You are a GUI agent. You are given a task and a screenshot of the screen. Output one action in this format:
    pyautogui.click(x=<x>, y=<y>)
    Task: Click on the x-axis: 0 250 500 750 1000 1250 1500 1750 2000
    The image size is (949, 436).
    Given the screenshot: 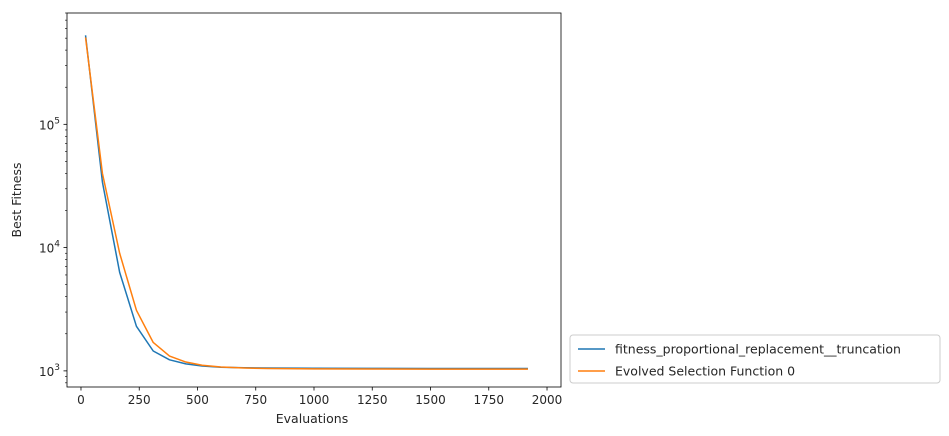 What is the action you would take?
    pyautogui.click(x=319, y=397)
    